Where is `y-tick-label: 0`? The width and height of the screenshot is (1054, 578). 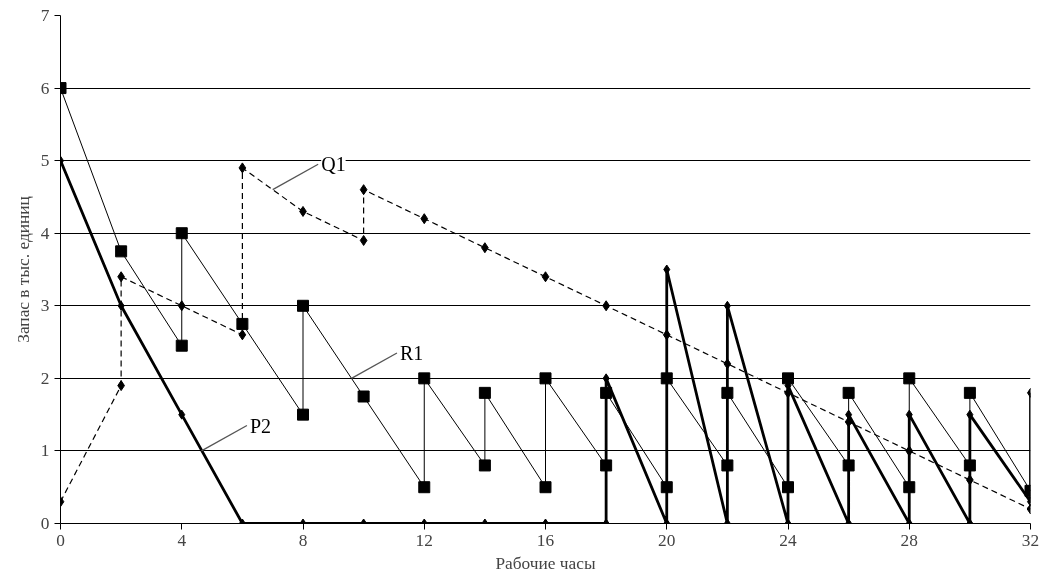
y-tick-label: 0 is located at coordinates (45, 523).